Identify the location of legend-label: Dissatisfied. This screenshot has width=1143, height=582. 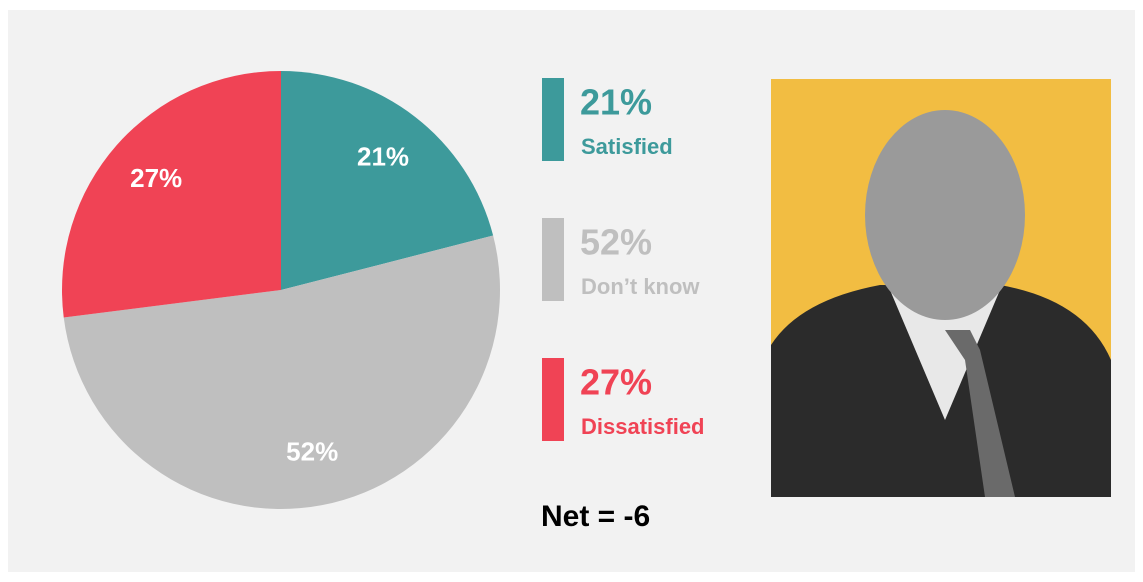
(643, 426).